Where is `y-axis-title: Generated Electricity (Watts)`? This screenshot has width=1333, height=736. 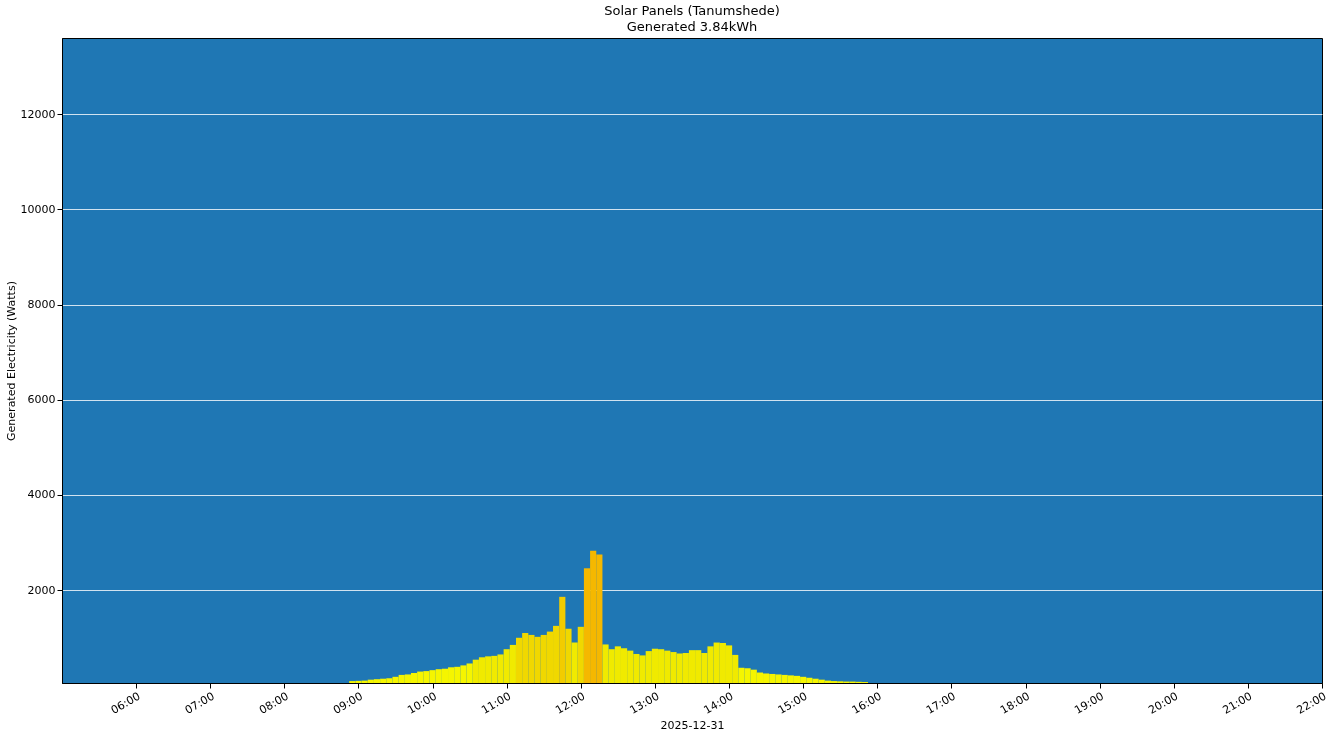 y-axis-title: Generated Electricity (Watts) is located at coordinates (11, 361).